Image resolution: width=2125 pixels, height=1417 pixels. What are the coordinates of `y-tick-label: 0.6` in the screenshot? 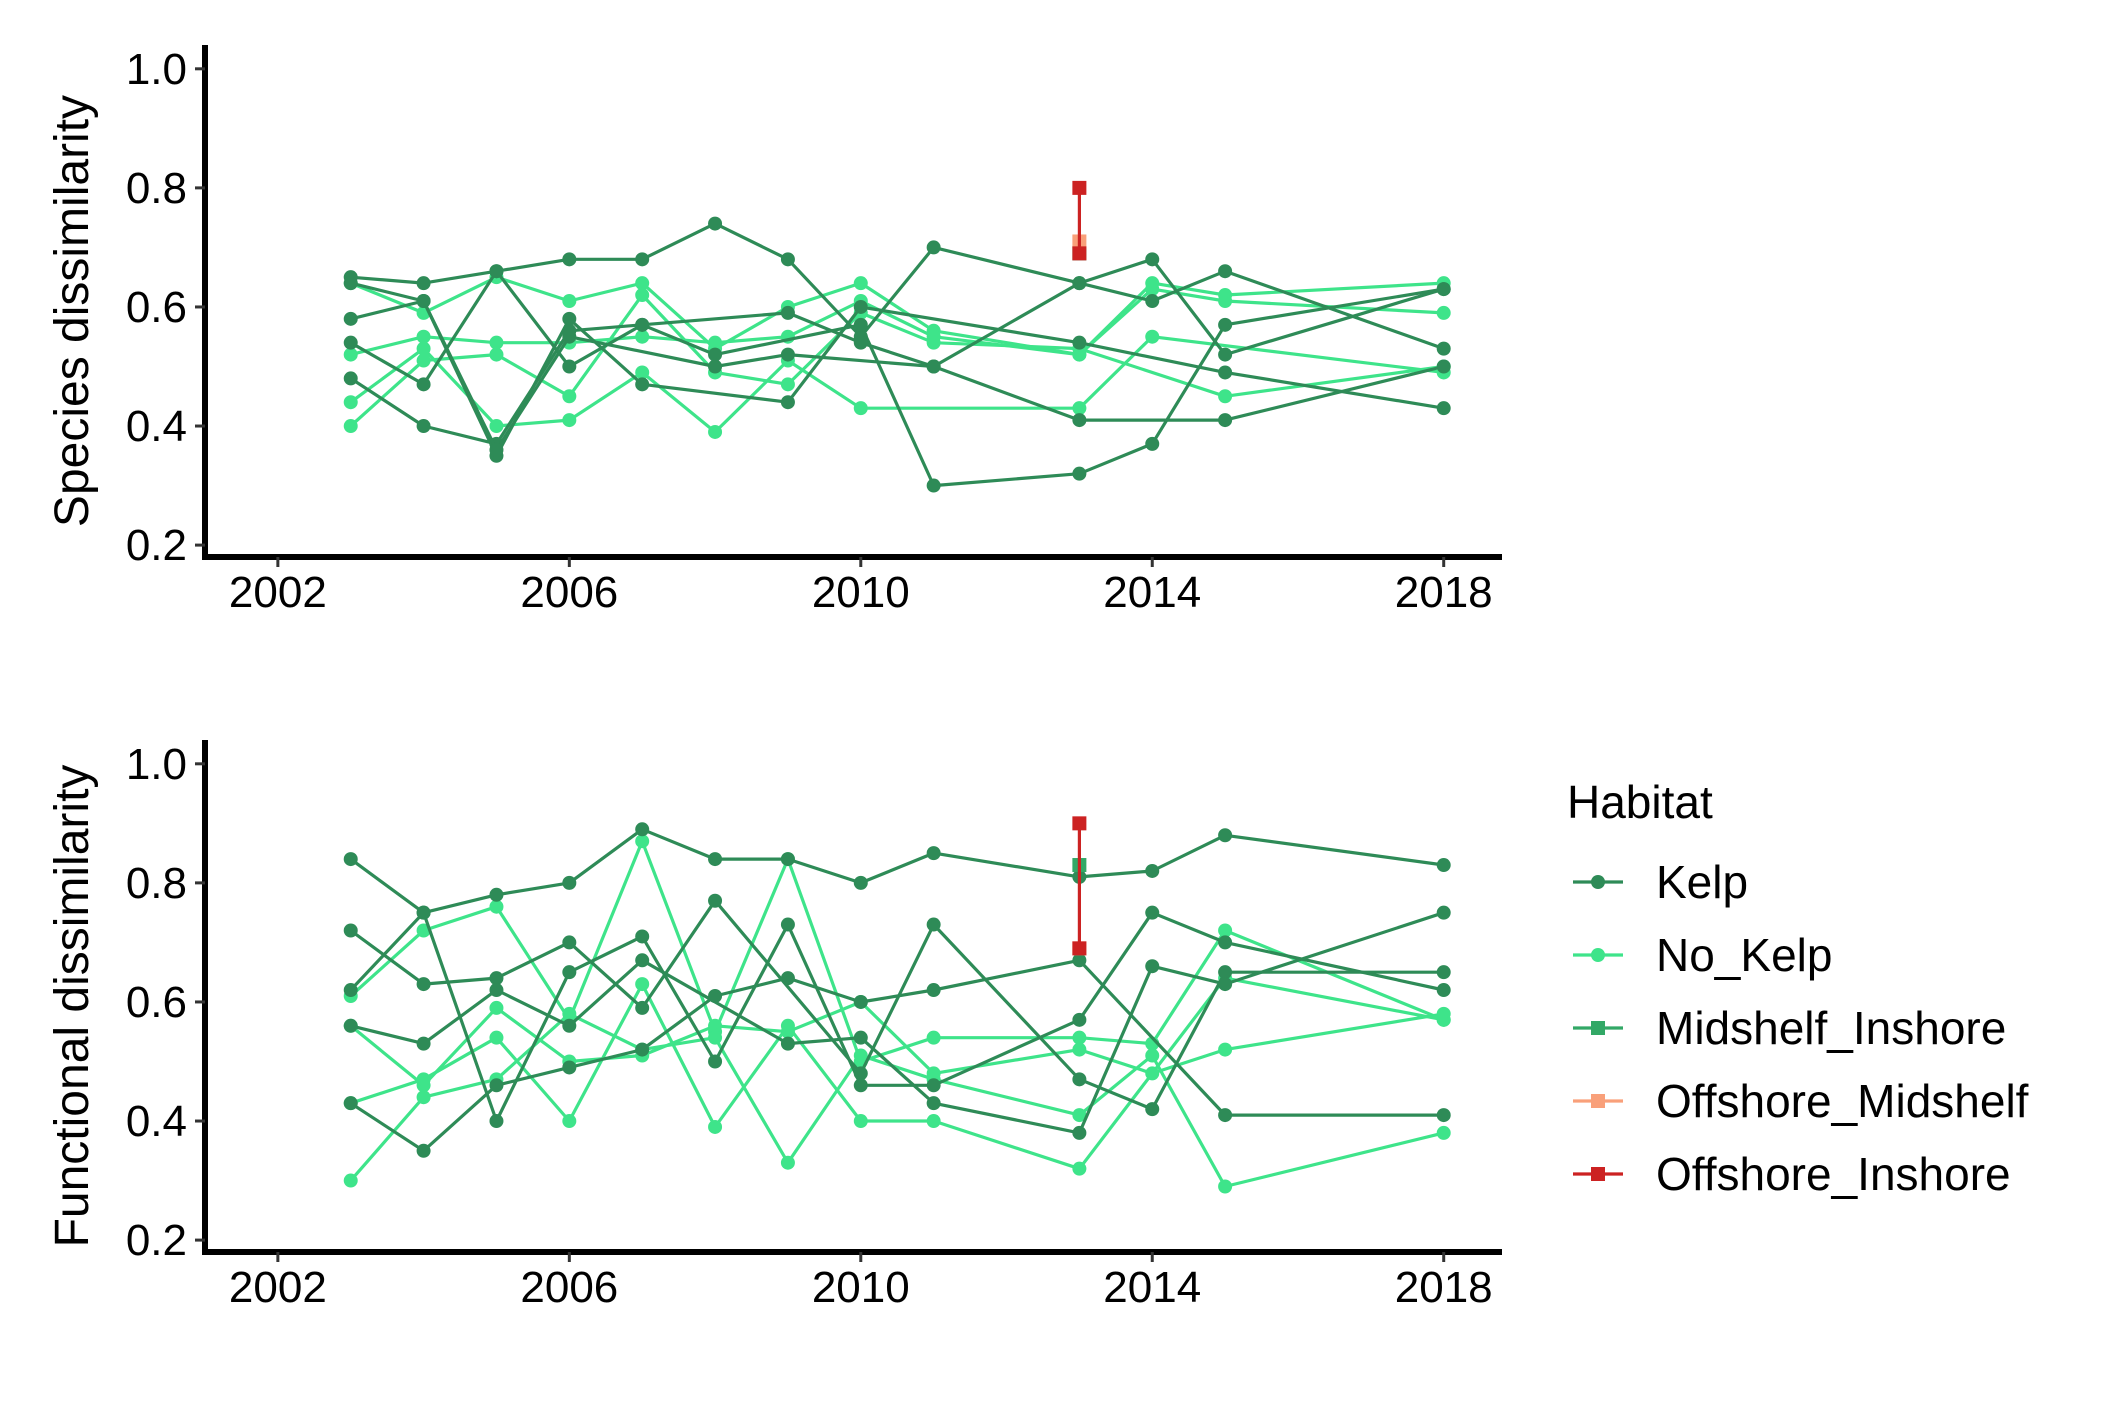 It's located at (156, 307).